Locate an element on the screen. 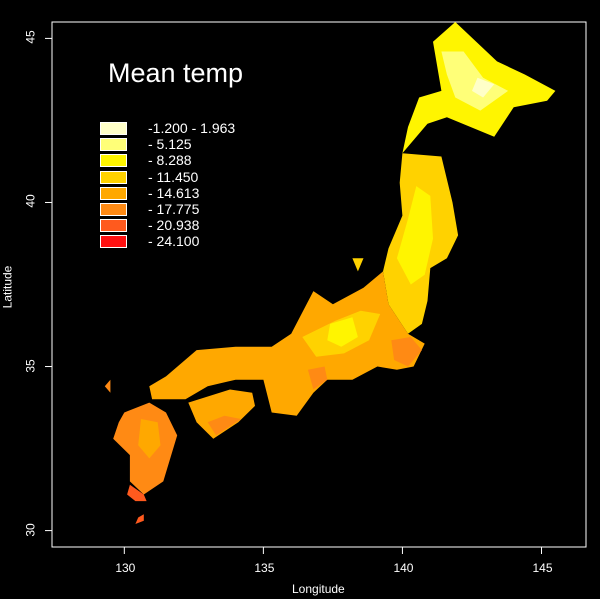 This screenshot has width=600, height=599. legend-label: - 5.125 is located at coordinates (170, 144).